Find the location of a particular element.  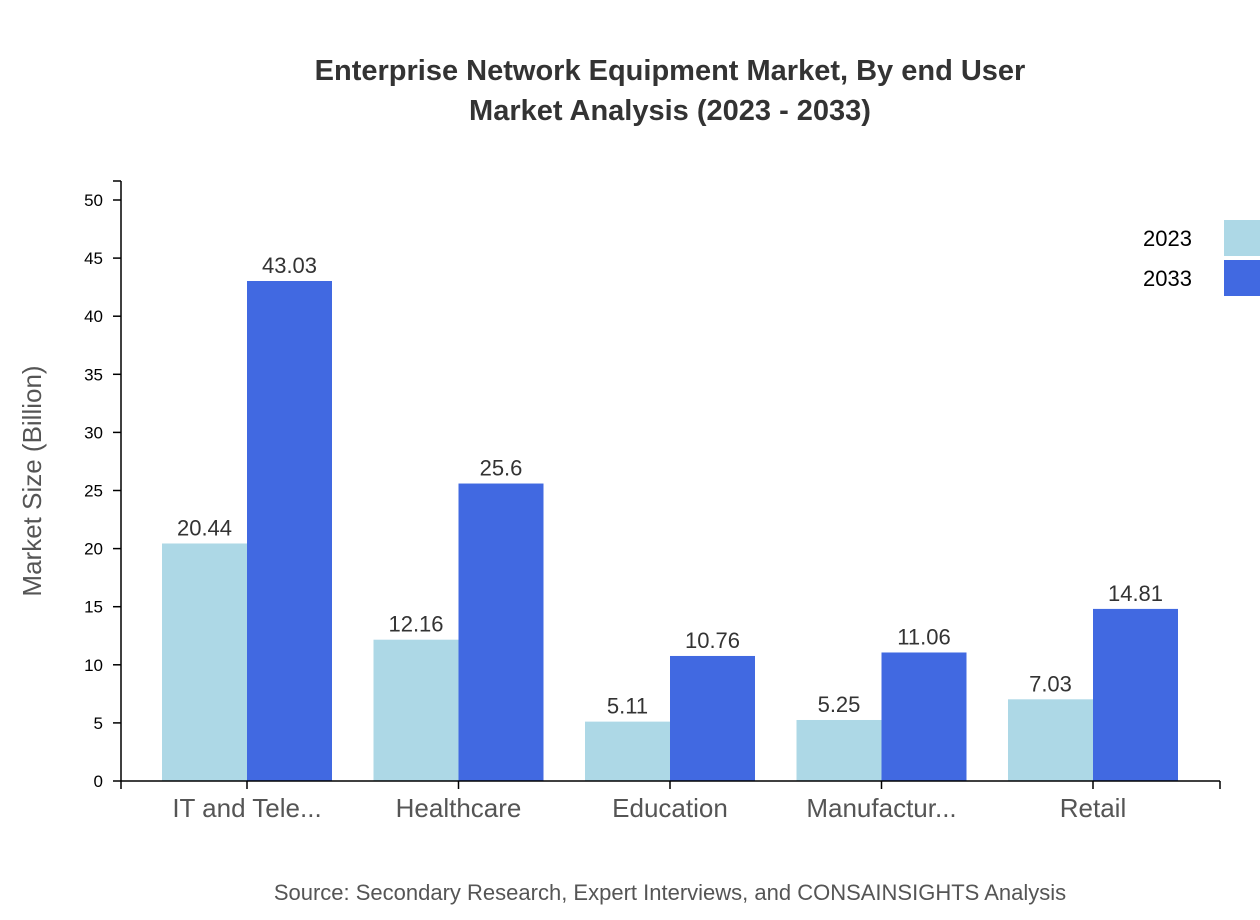

data-label: 14.81 is located at coordinates (1135, 593).